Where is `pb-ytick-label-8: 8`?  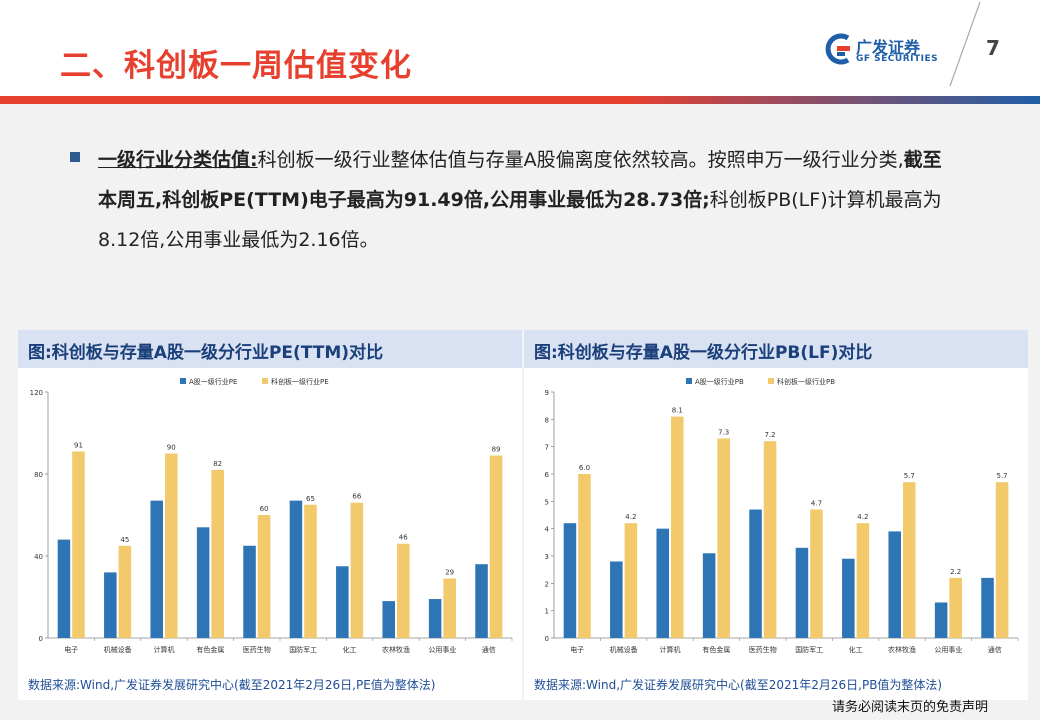
pb-ytick-label-8: 8 is located at coordinates (547, 420).